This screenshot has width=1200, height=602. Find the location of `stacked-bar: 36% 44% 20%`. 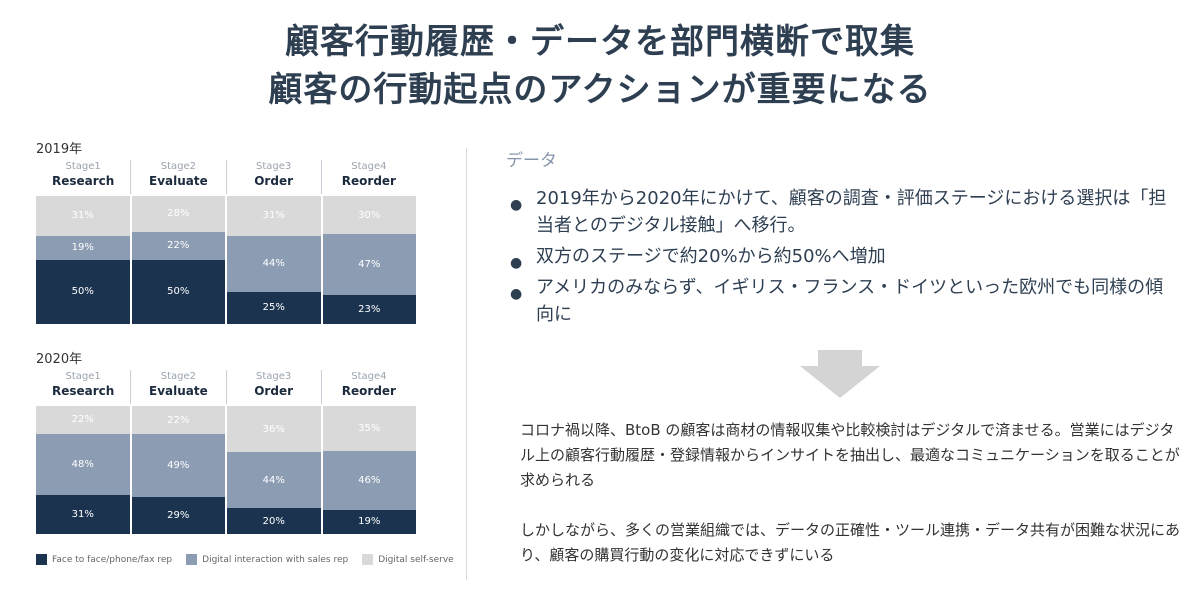

stacked-bar: 36% 44% 20% is located at coordinates (275, 470).